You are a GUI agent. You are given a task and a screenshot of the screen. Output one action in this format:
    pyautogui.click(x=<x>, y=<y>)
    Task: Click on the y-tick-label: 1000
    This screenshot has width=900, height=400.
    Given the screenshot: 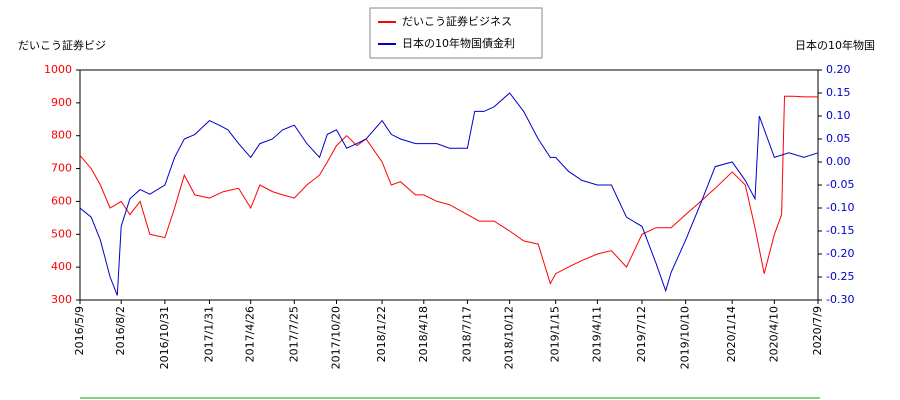 What is the action you would take?
    pyautogui.click(x=58, y=69)
    